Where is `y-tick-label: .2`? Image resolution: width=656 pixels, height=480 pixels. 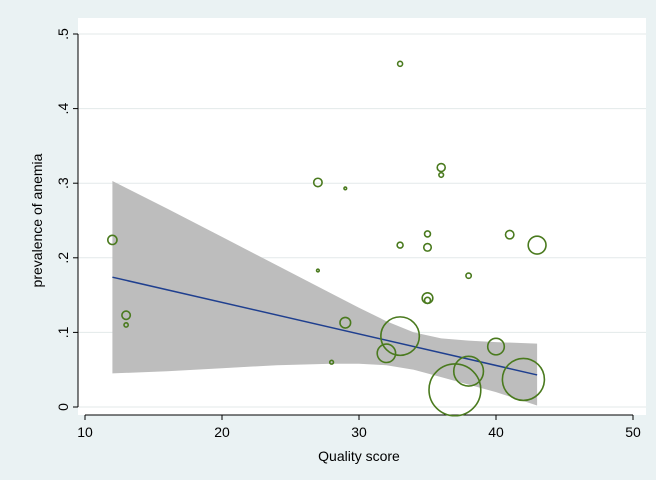 y-tick-label: .2 is located at coordinates (63, 258).